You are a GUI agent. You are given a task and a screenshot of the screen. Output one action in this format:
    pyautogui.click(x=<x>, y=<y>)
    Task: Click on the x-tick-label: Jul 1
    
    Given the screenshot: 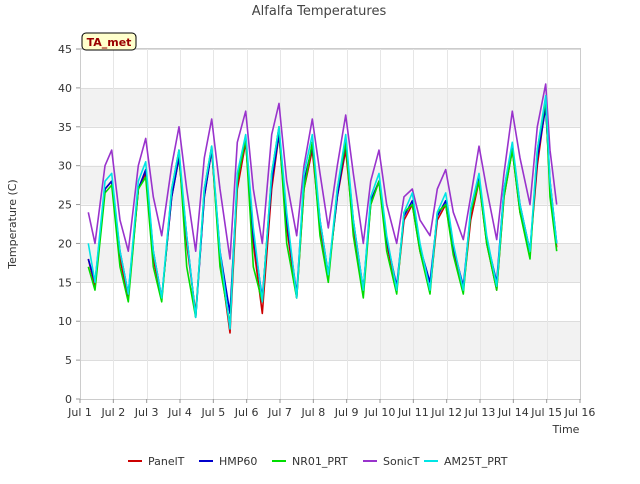 What is the action you would take?
    pyautogui.click(x=79, y=412)
    